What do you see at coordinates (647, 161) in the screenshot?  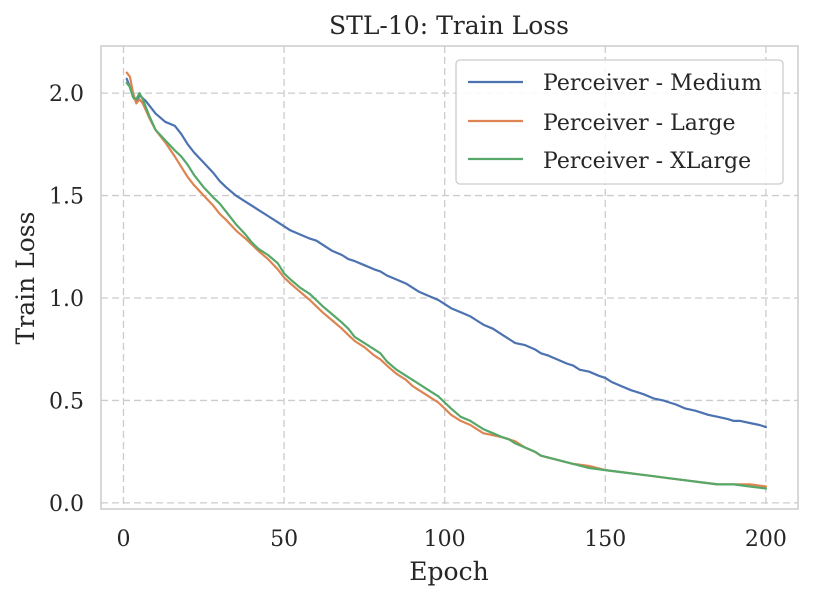 I see `legend-label-xlarge: Perceiver - XLarge` at bounding box center [647, 161].